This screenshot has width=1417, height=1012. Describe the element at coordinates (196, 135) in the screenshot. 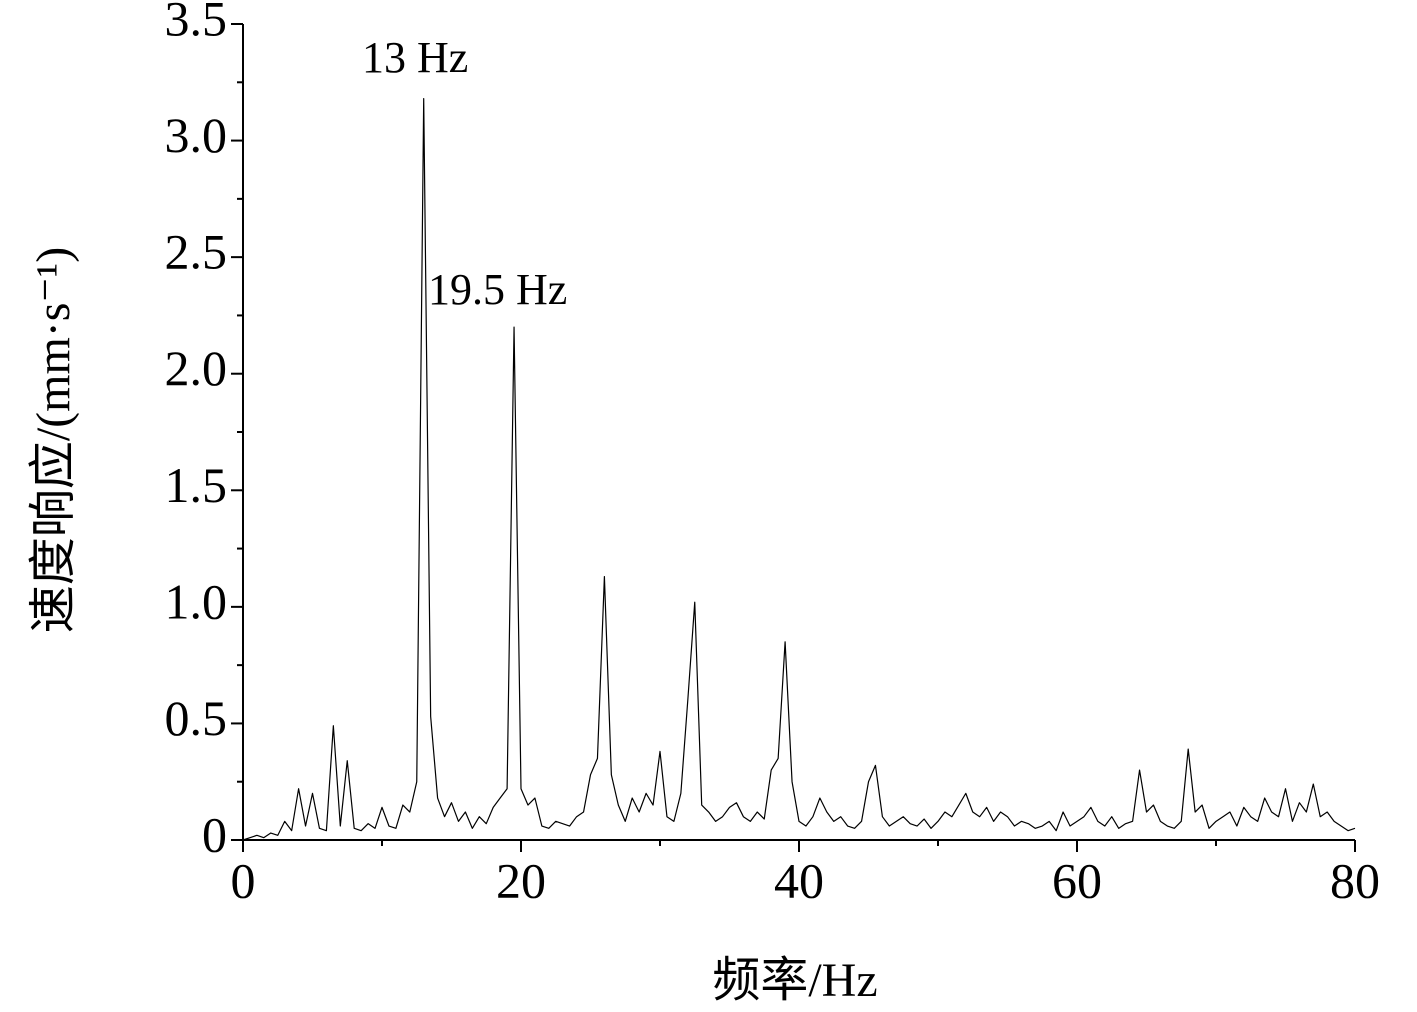

I see `y-tick-label: 3.0` at that location.